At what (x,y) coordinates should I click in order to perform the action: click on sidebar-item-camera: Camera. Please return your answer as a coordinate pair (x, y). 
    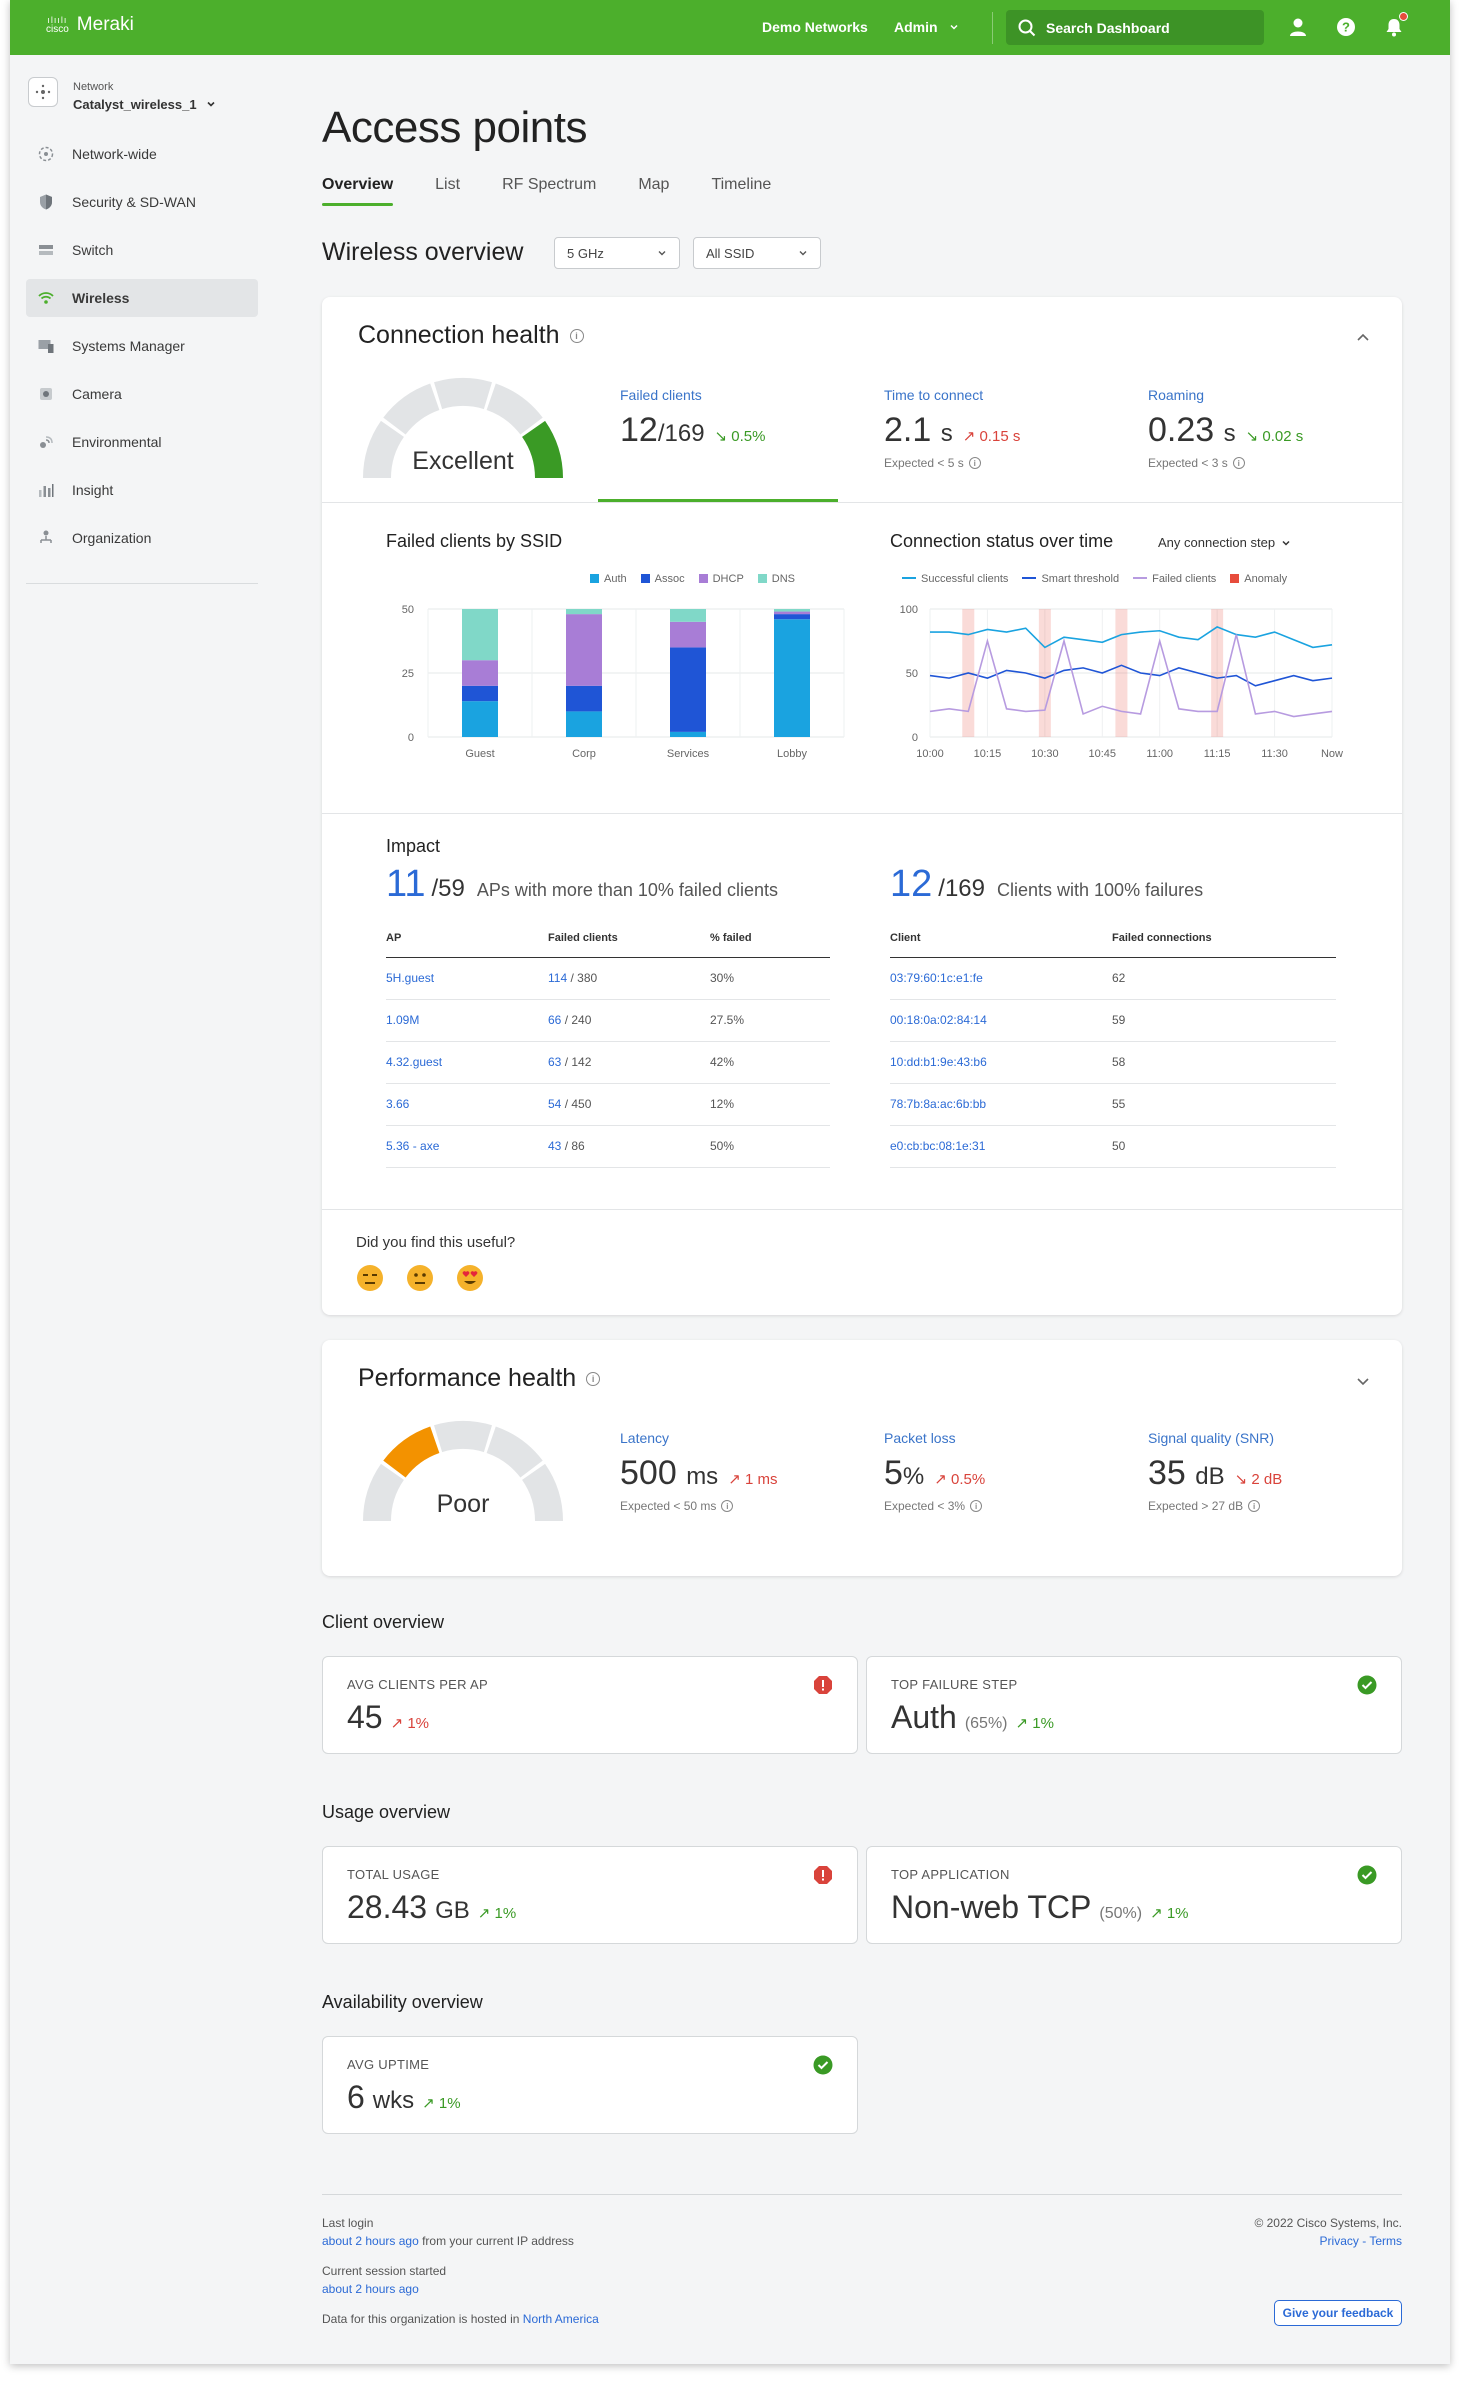
    Looking at the image, I should click on (142, 394).